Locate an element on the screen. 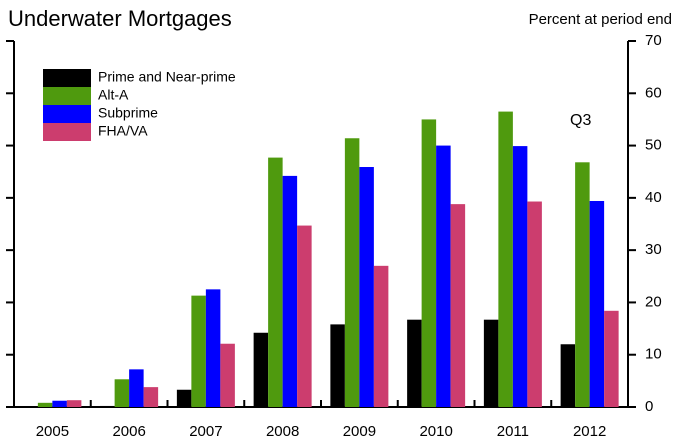  chart-subtitle: Percent at period end is located at coordinates (600, 19).